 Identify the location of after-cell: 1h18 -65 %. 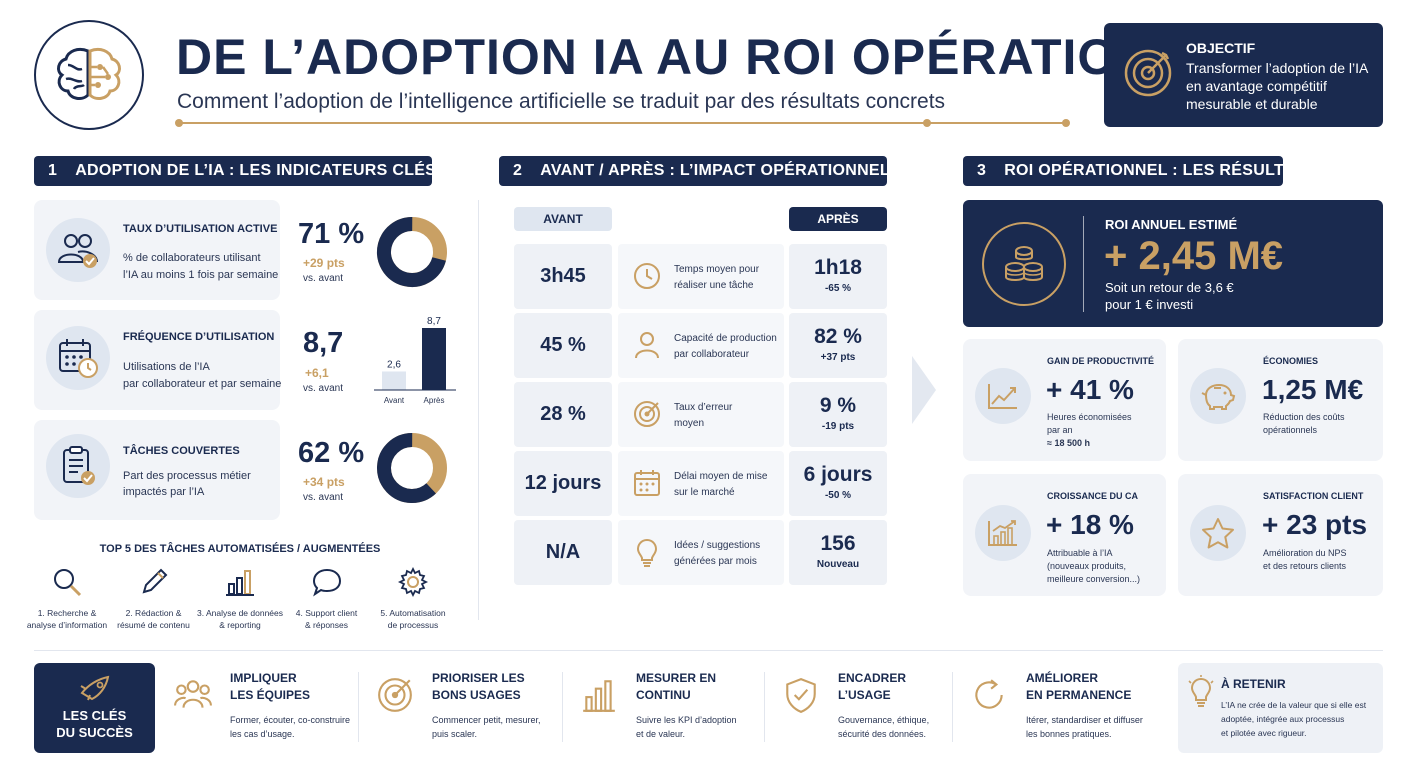
(838, 276).